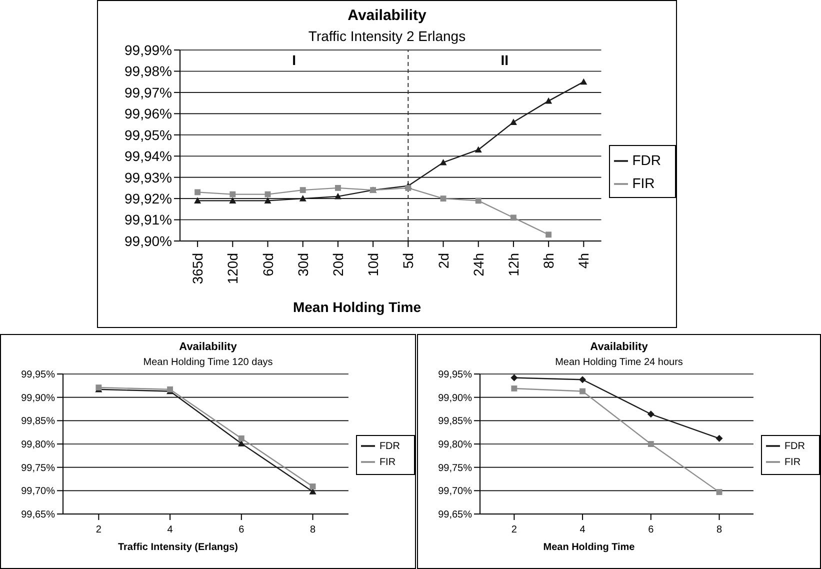 The image size is (821, 569). I want to click on y-tick-label: 99,97%, so click(148, 92).